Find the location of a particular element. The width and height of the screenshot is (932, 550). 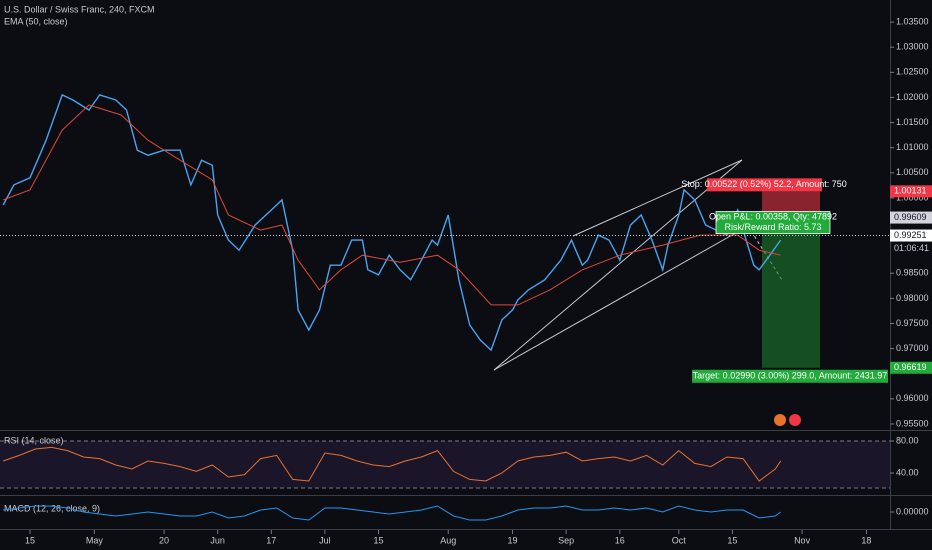

pane-title: RSI (14, close) is located at coordinates (34, 440).